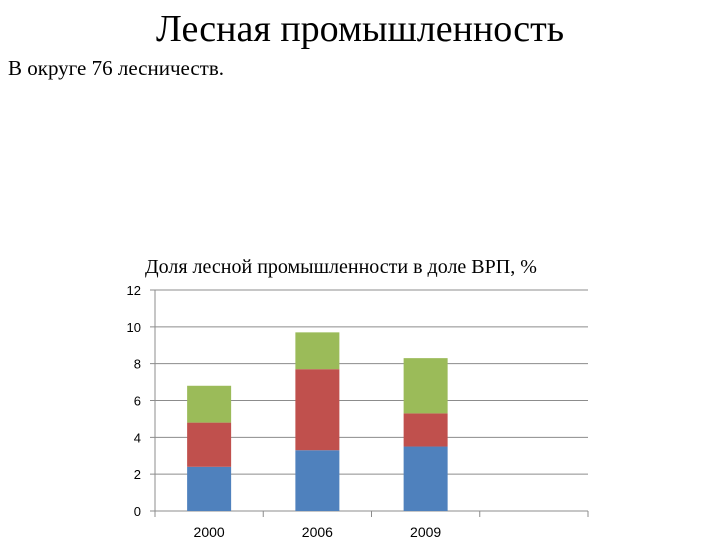 This screenshot has height=540, width=720. What do you see at coordinates (137, 364) in the screenshot?
I see `y-tick-label: 8` at bounding box center [137, 364].